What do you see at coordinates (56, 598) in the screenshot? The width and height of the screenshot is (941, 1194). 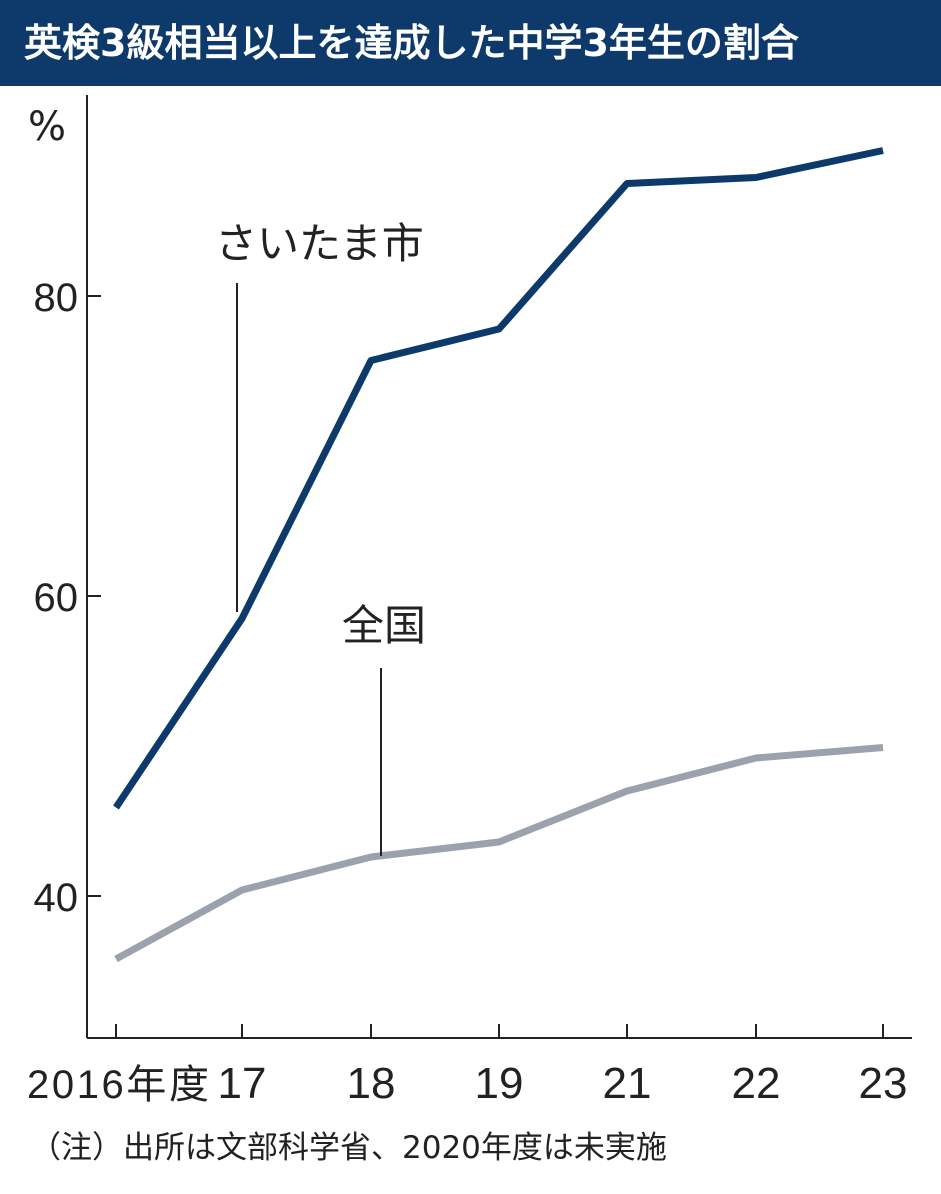 I see `y-tick-label: 60` at bounding box center [56, 598].